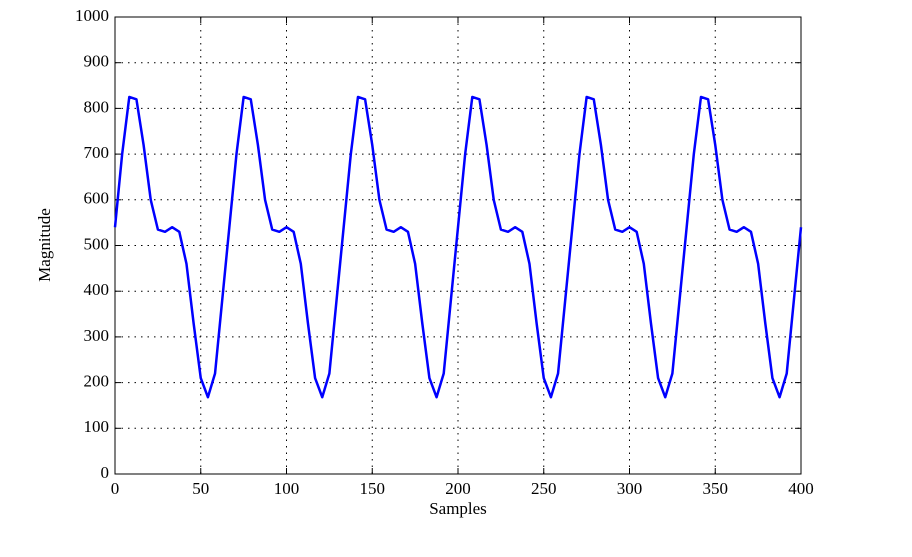  Describe the element at coordinates (716, 488) in the screenshot. I see `x-tick-label: 350` at that location.